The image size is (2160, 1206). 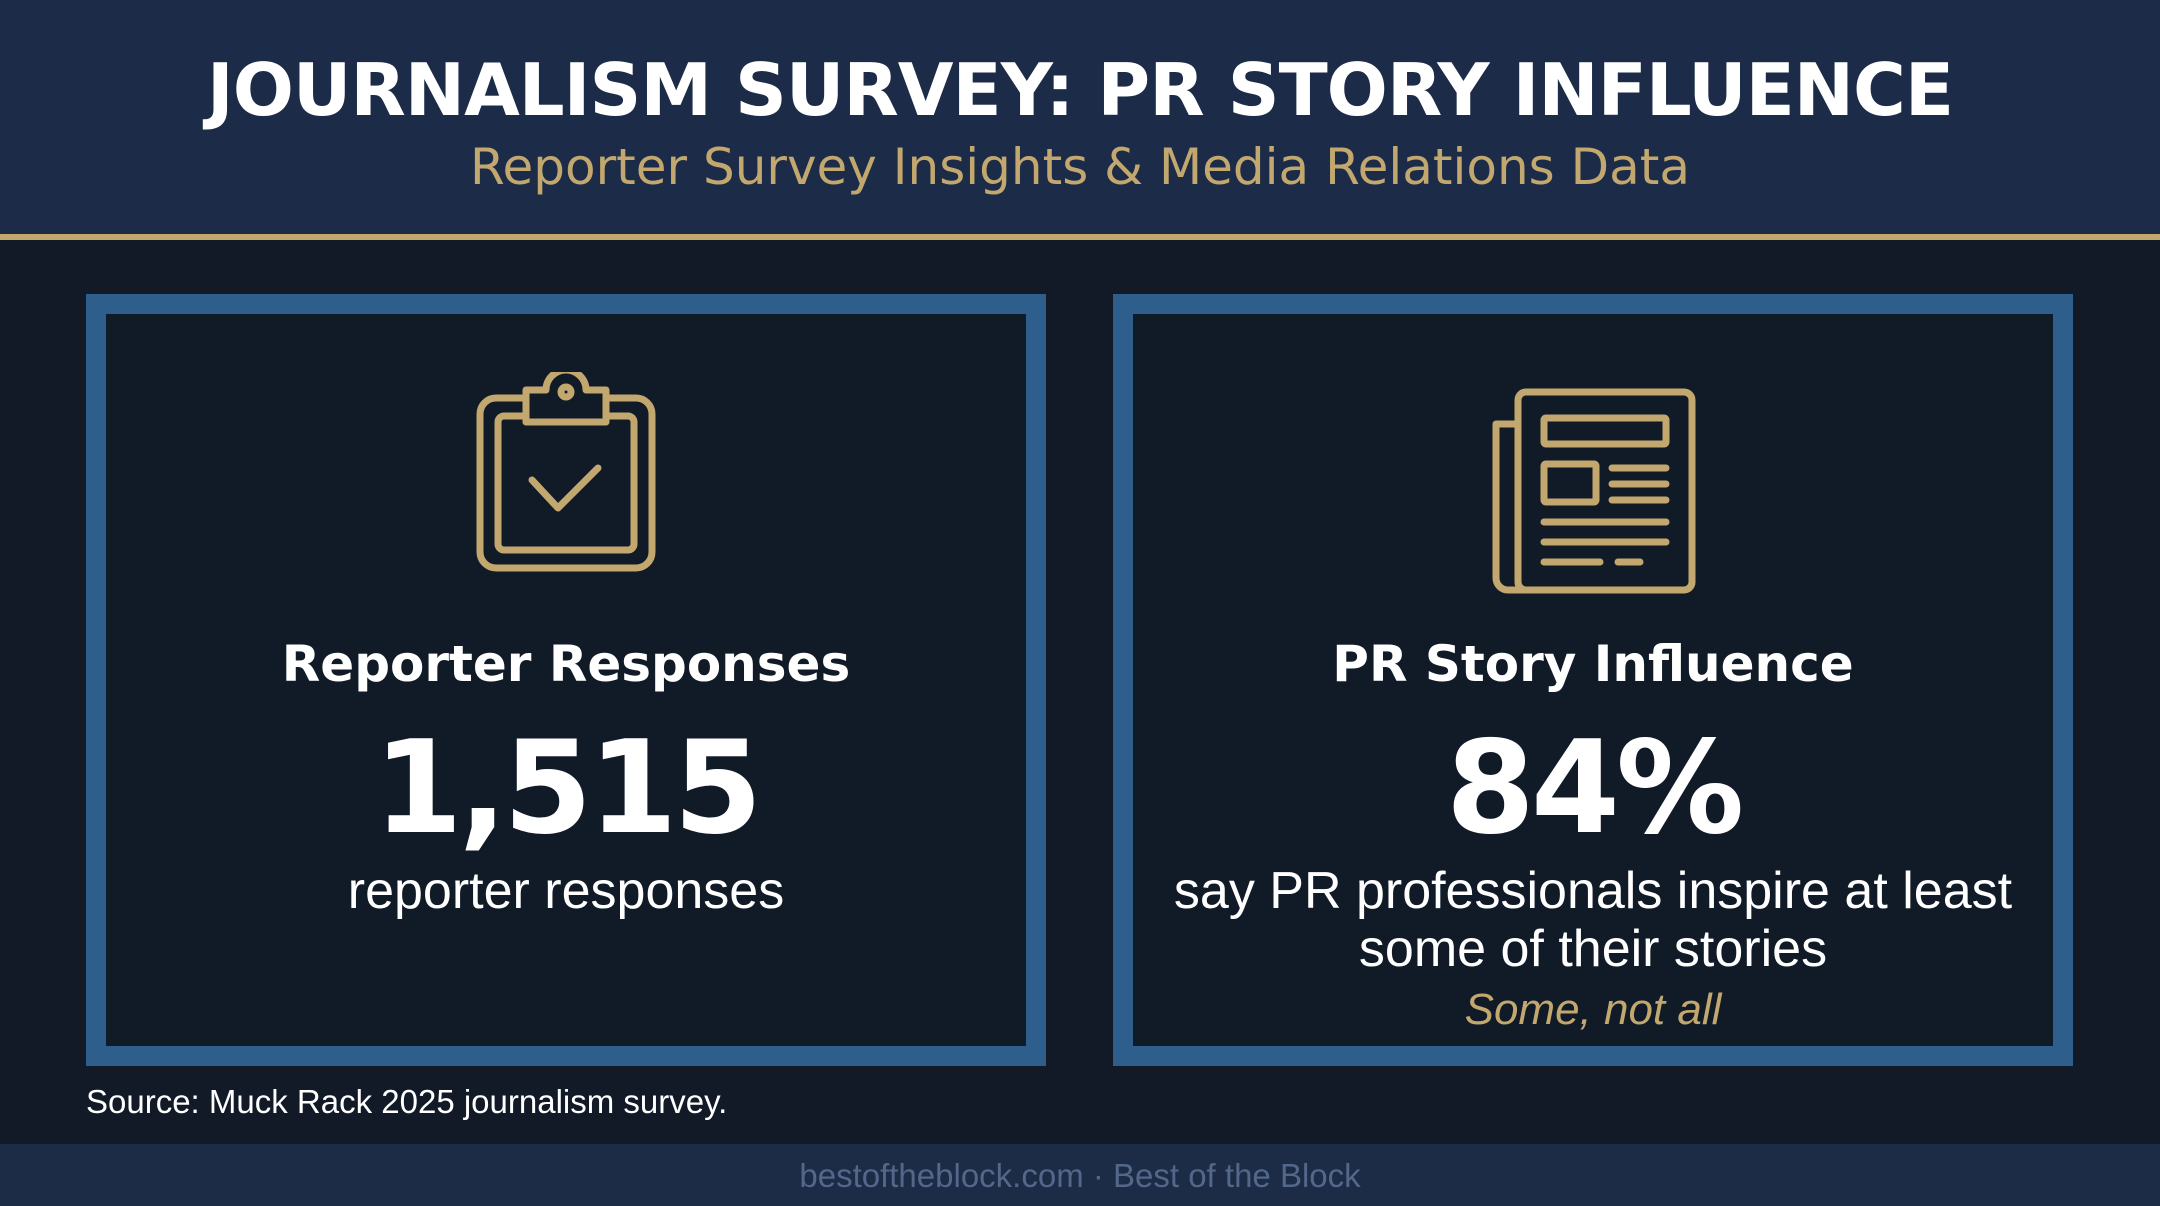 I want to click on stat-note: Some, not all, so click(x=1593, y=1009).